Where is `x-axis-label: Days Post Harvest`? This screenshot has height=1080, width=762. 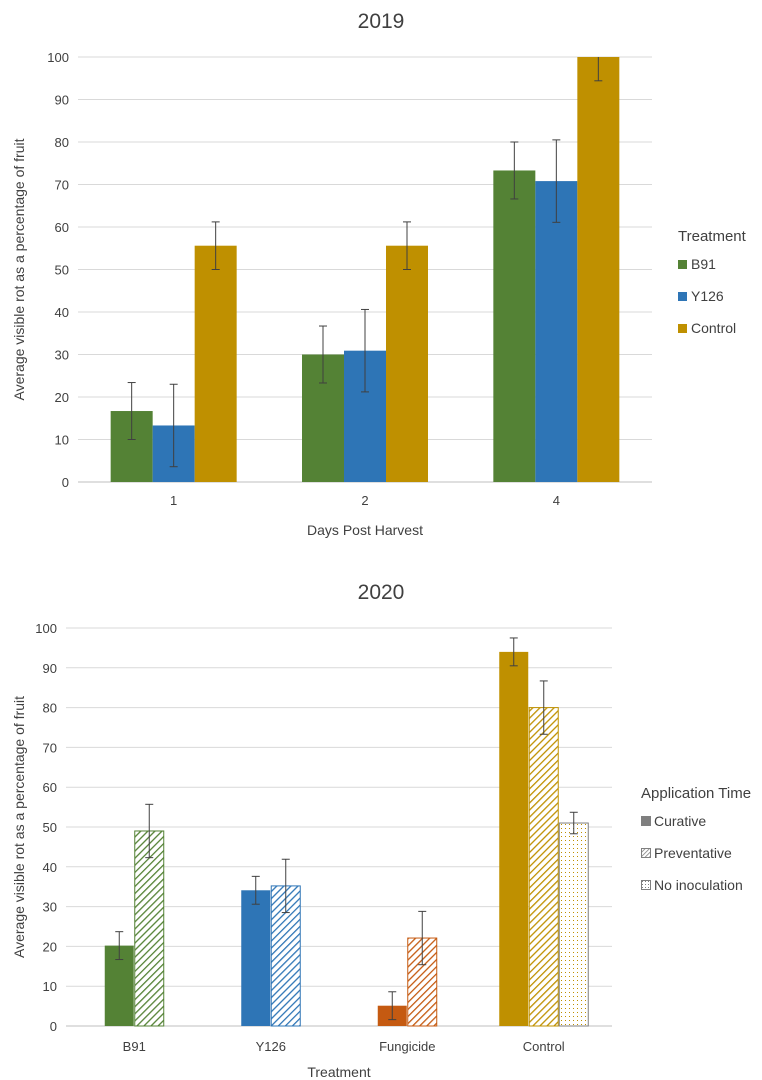
x-axis-label: Days Post Harvest is located at coordinates (365, 530).